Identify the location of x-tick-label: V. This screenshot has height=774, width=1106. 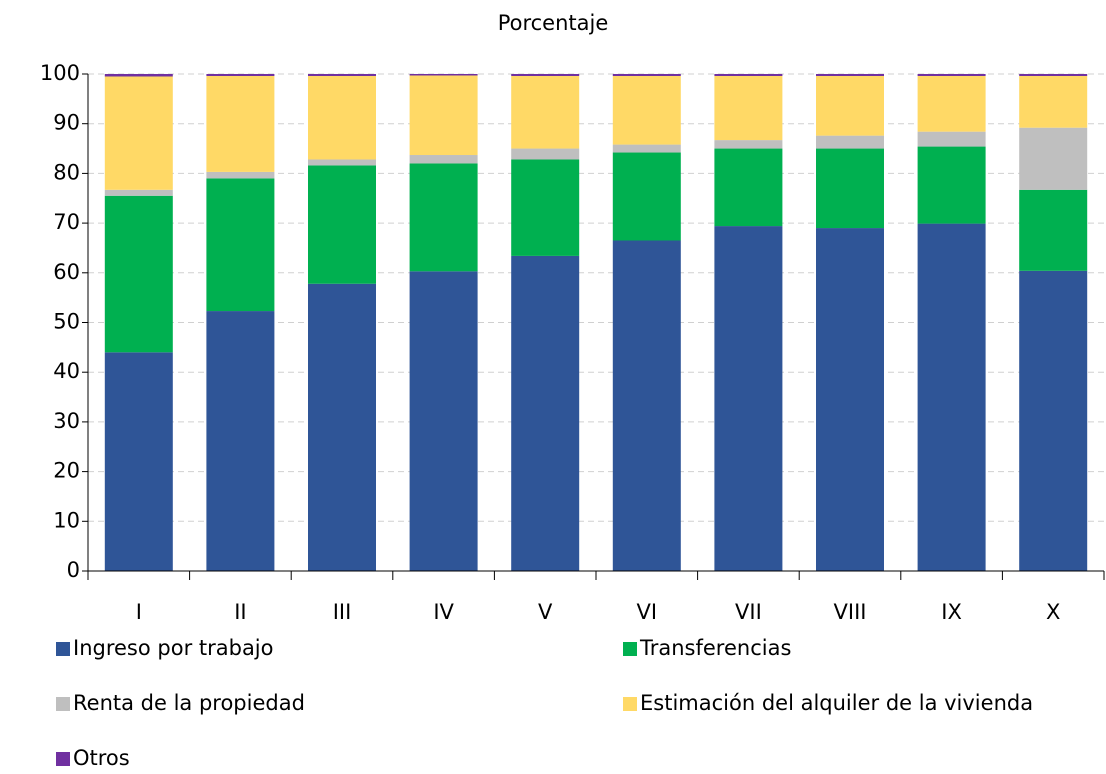
(545, 612).